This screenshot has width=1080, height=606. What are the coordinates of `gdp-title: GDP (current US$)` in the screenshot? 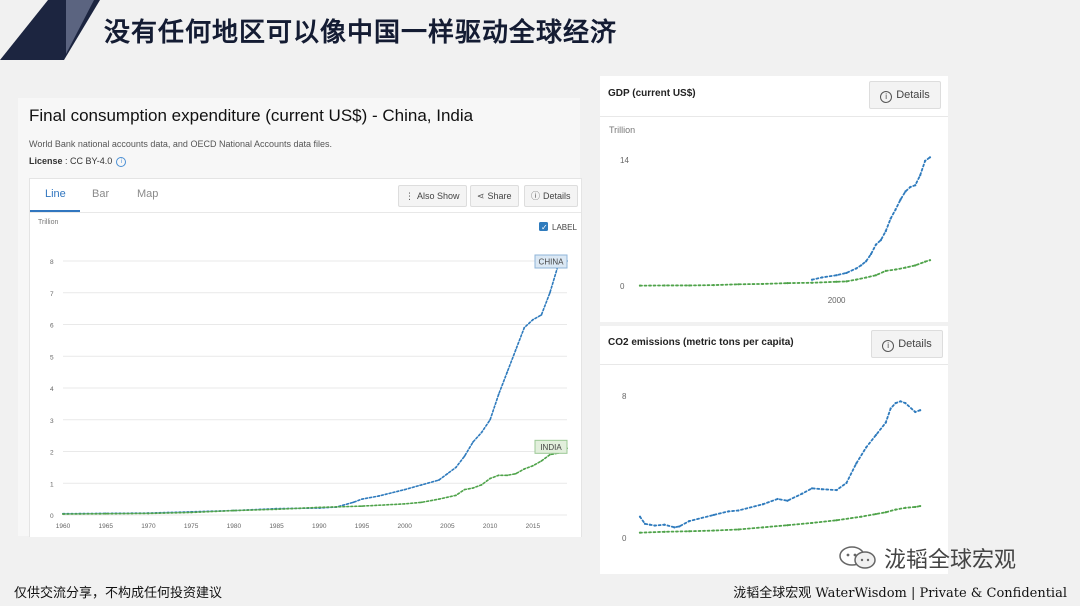 It's located at (652, 93).